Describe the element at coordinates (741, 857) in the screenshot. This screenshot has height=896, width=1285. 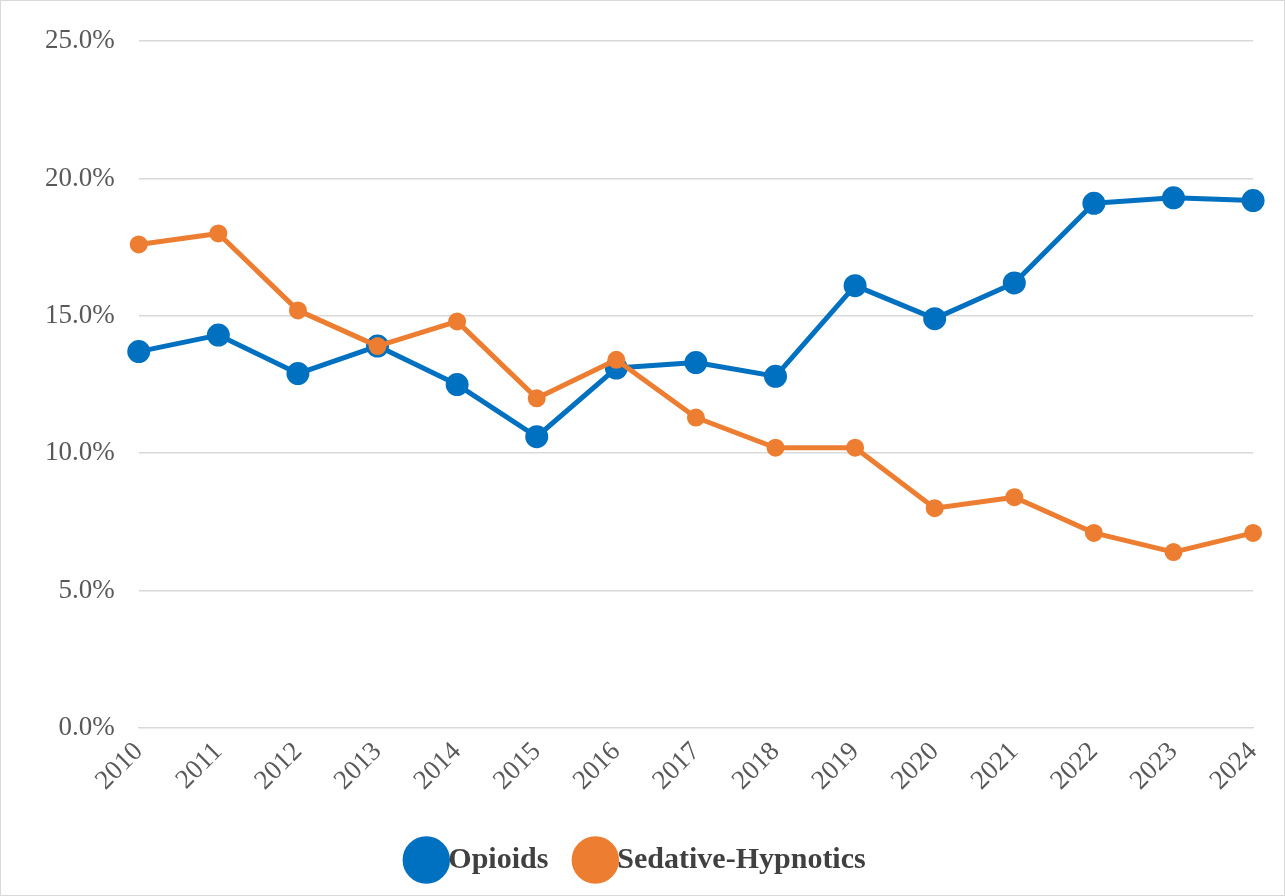
I see `legend-label: Sedative-Hypnotics` at that location.